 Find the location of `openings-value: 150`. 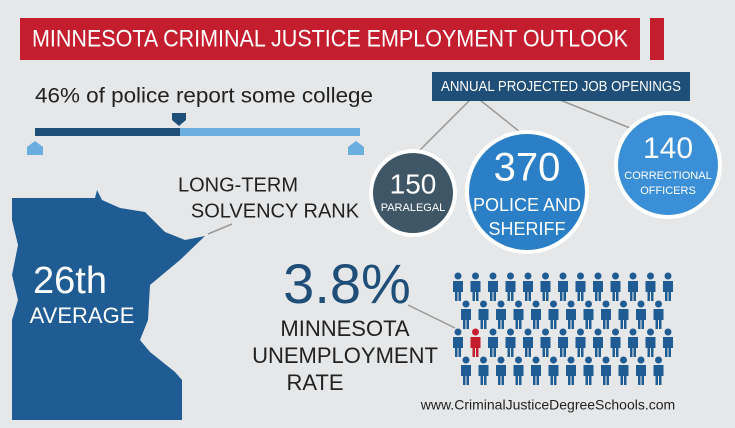

openings-value: 150 is located at coordinates (413, 183).